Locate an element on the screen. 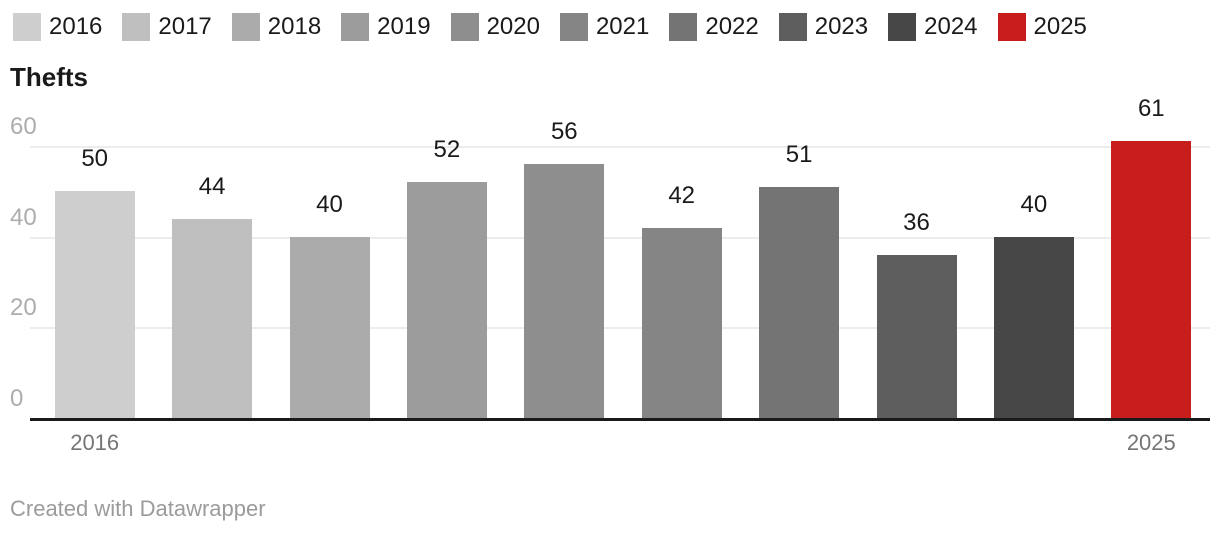  bar-2020 is located at coordinates (564, 291).